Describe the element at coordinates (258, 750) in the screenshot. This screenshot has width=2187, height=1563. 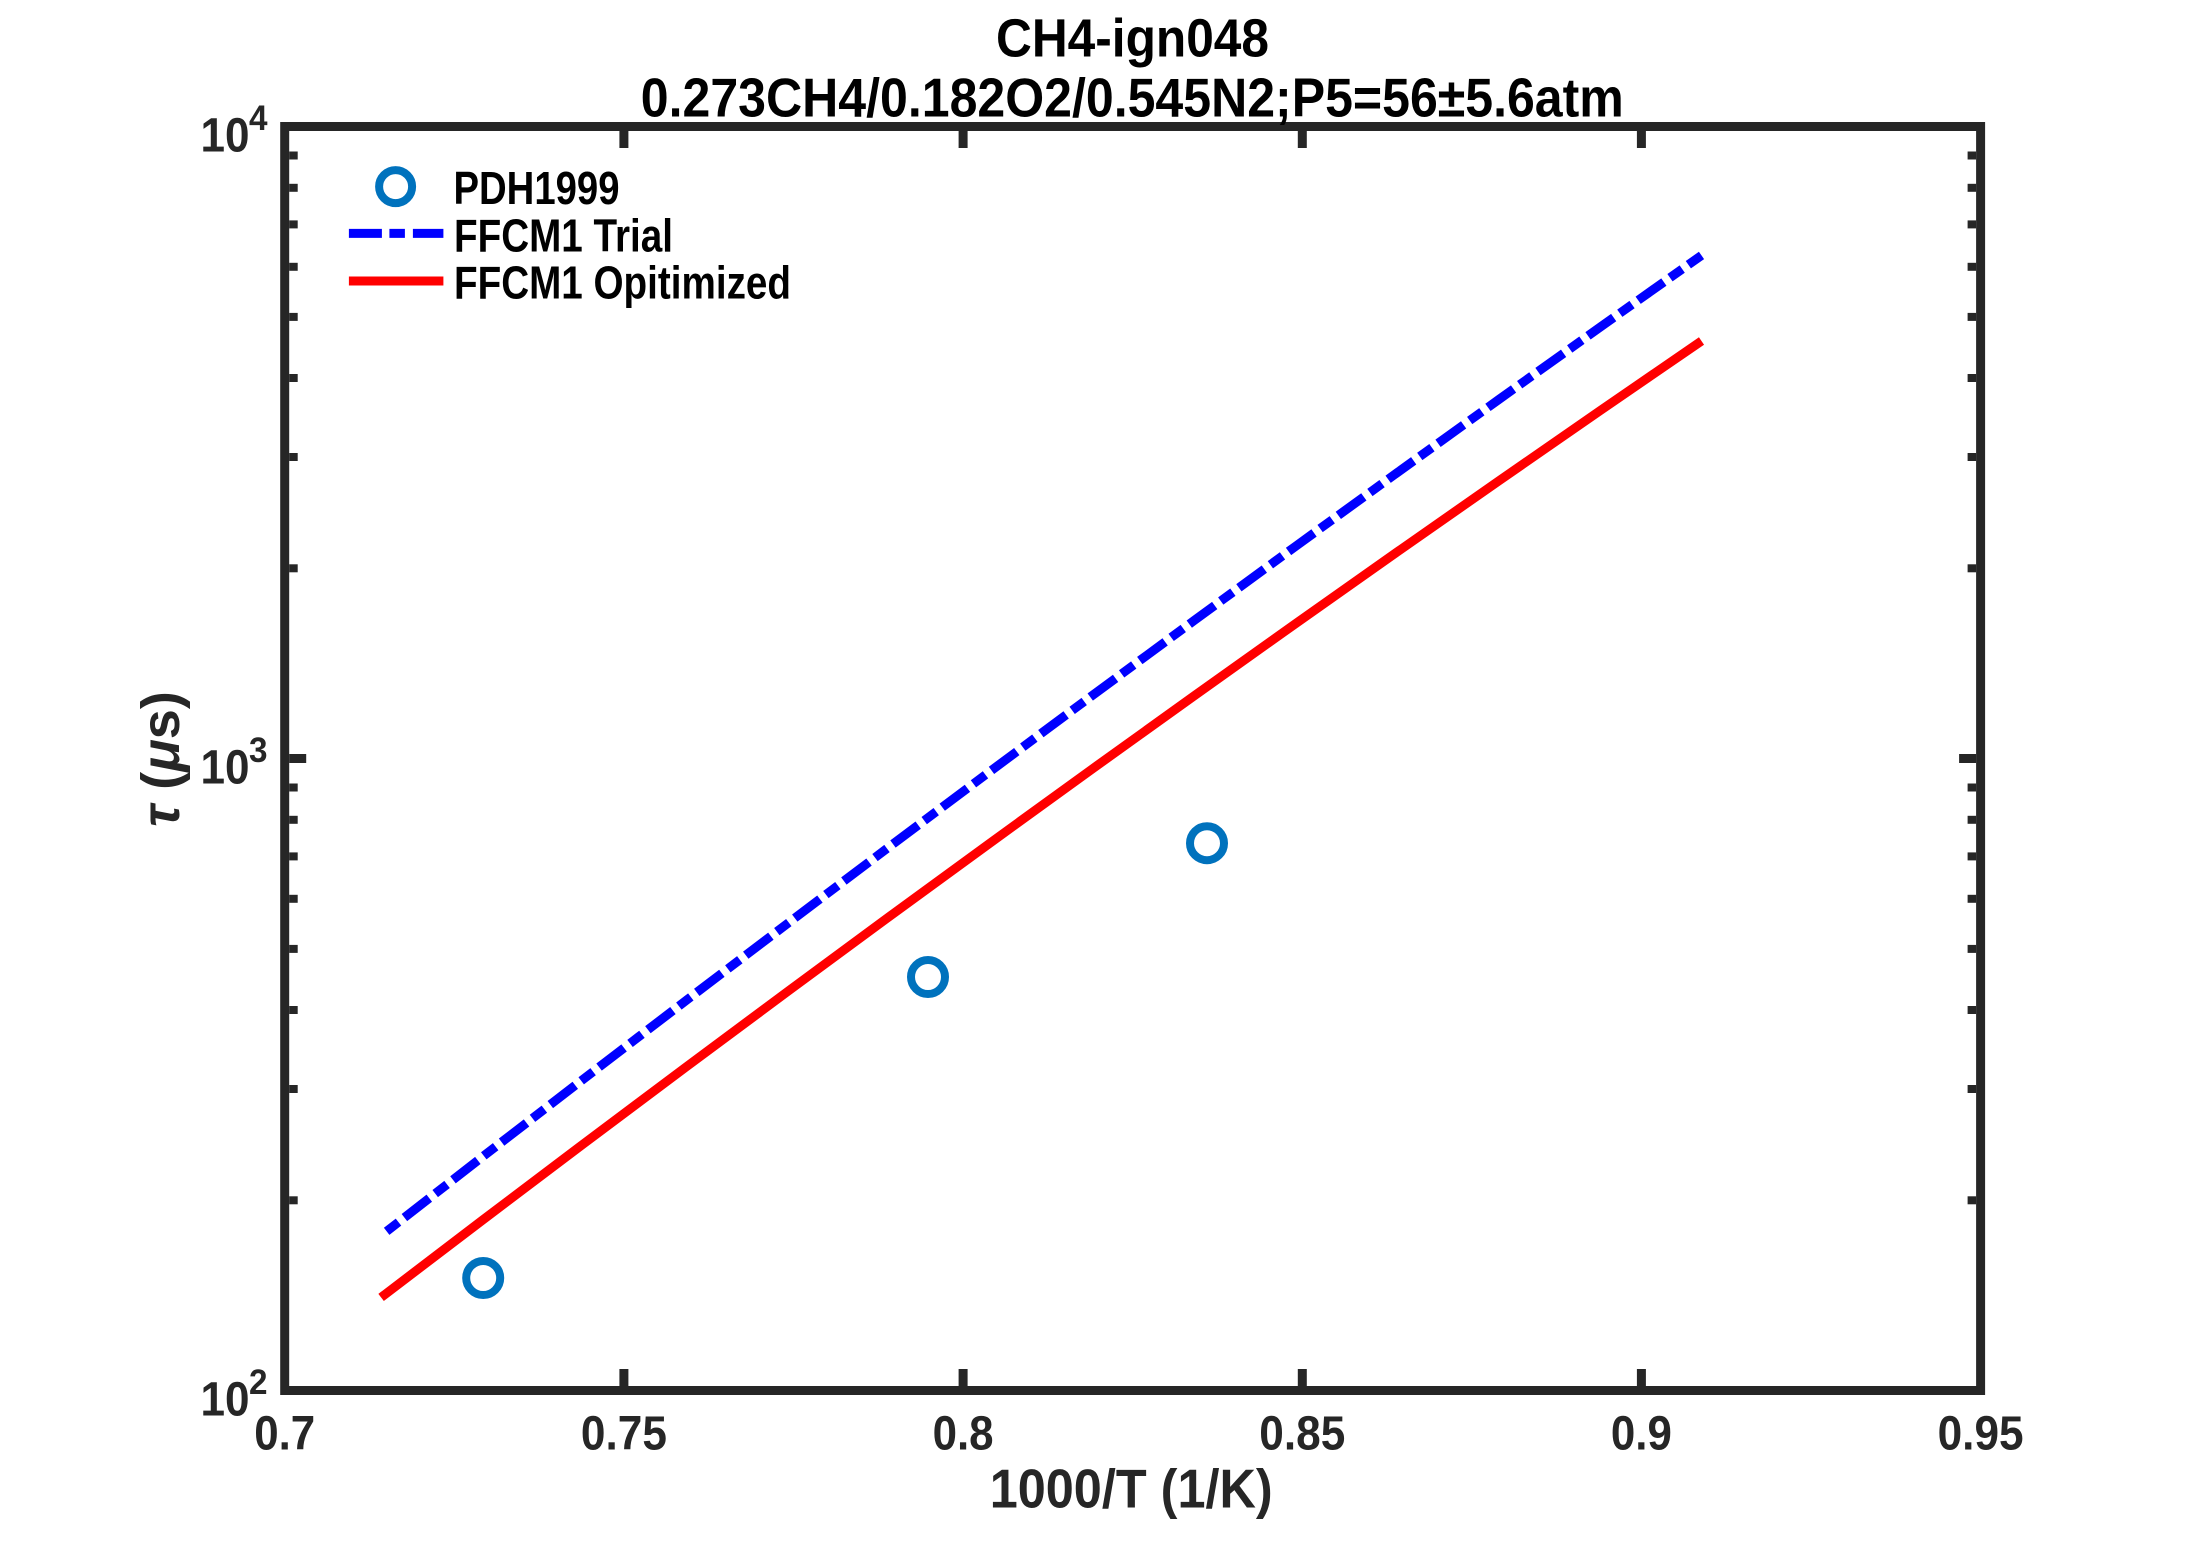
I see `svg-text: 3` at that location.